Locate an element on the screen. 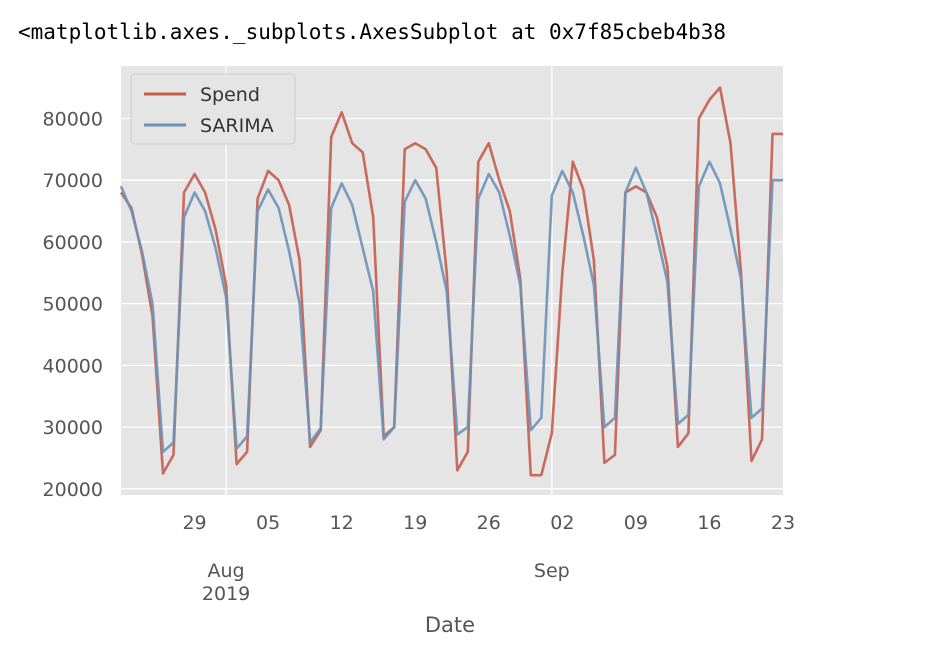  y-tick-label: 50000 is located at coordinates (73, 305).